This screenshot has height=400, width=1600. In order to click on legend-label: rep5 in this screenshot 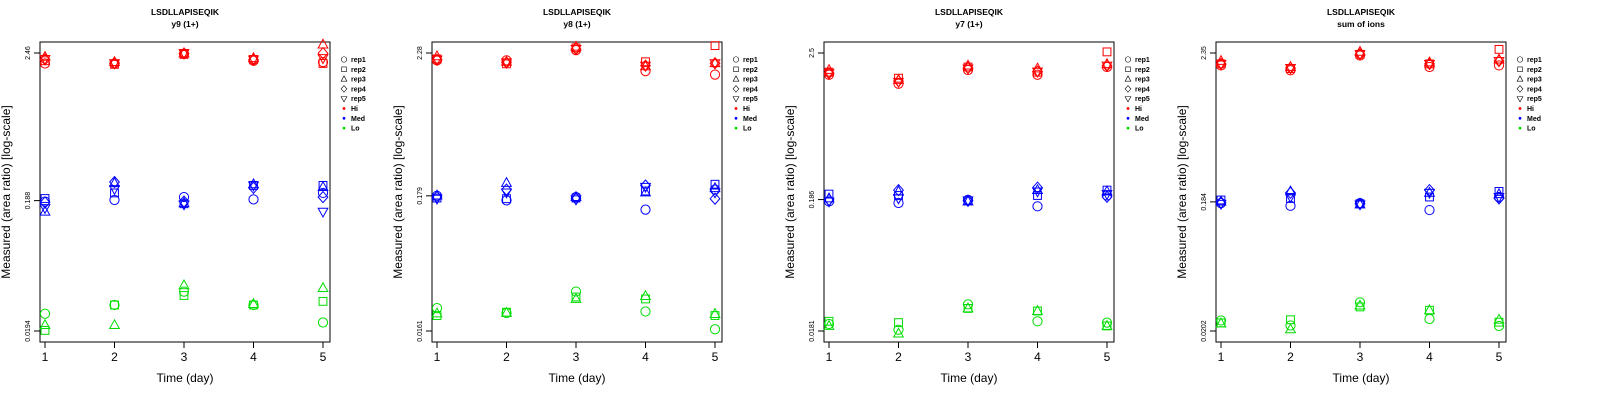, I will do `click(1142, 99)`.